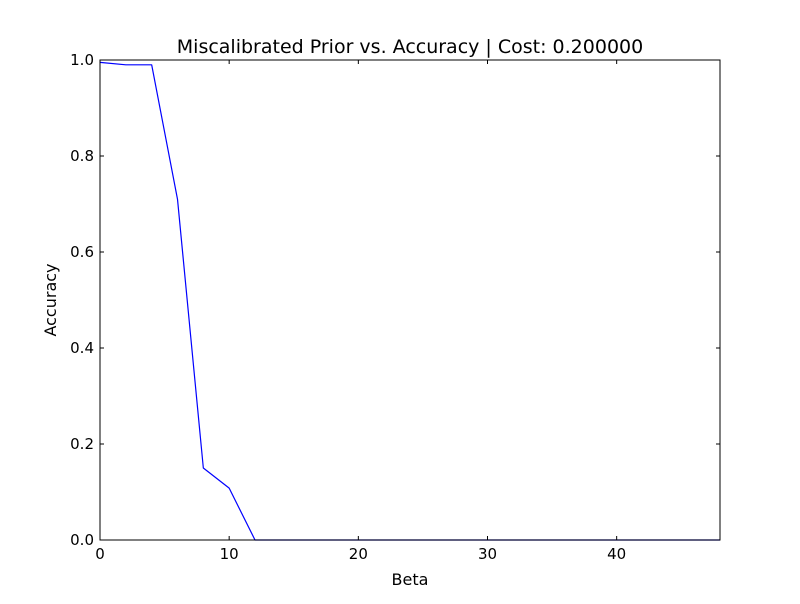 The image size is (800, 604). What do you see at coordinates (82, 252) in the screenshot?
I see `y-tick-label: 0.6` at bounding box center [82, 252].